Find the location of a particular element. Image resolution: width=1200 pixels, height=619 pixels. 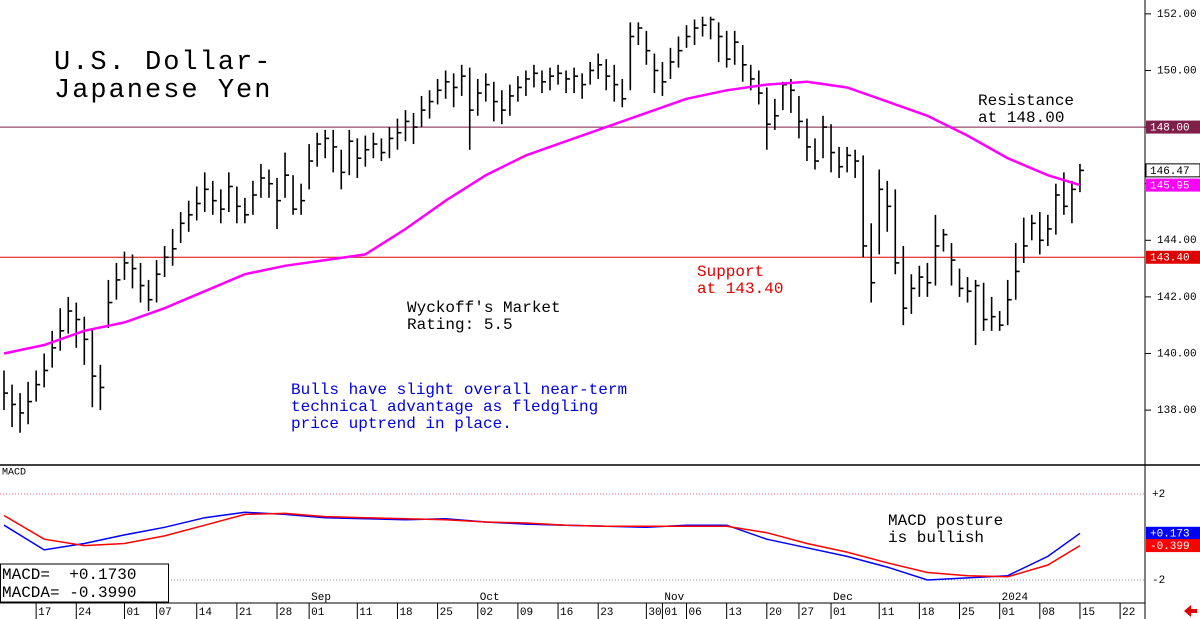

x-tick-label: 16 is located at coordinates (566, 613).